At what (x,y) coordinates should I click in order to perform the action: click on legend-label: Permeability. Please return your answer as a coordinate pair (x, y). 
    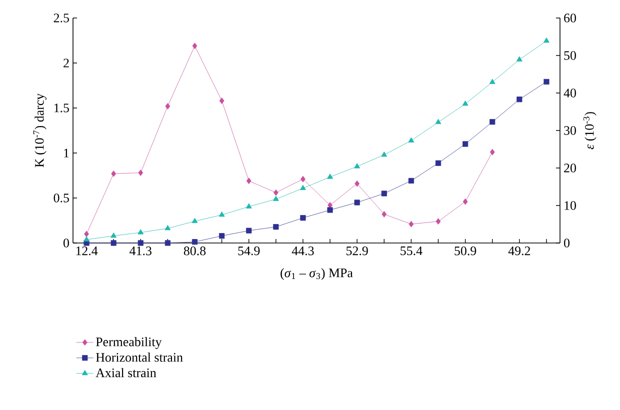
    Looking at the image, I should click on (129, 343).